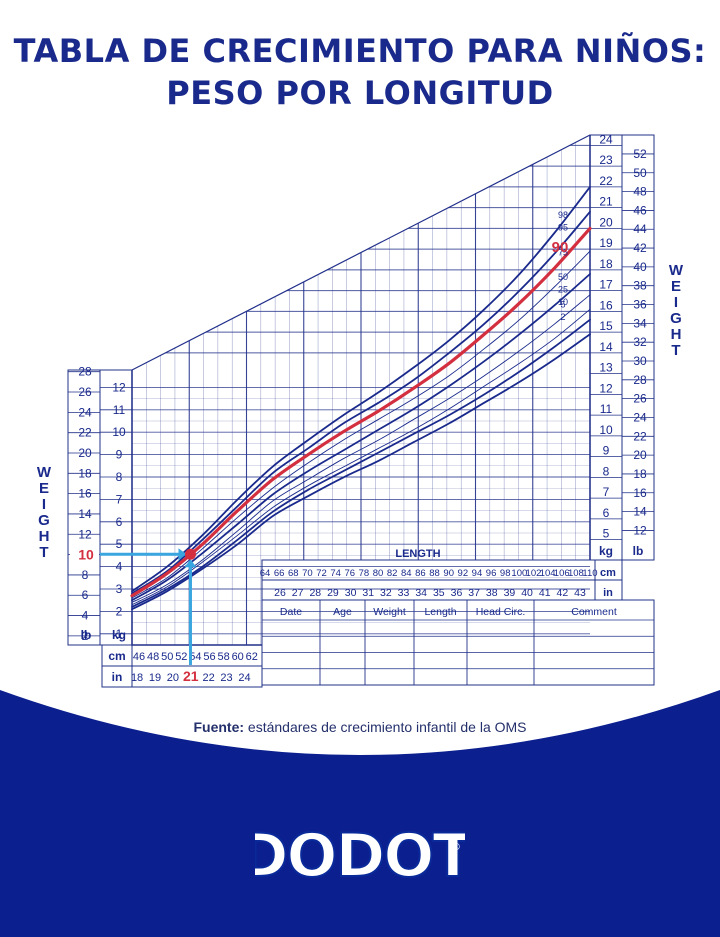  What do you see at coordinates (434, 573) in the screenshot?
I see `right-cm-tick-label: 88` at bounding box center [434, 573].